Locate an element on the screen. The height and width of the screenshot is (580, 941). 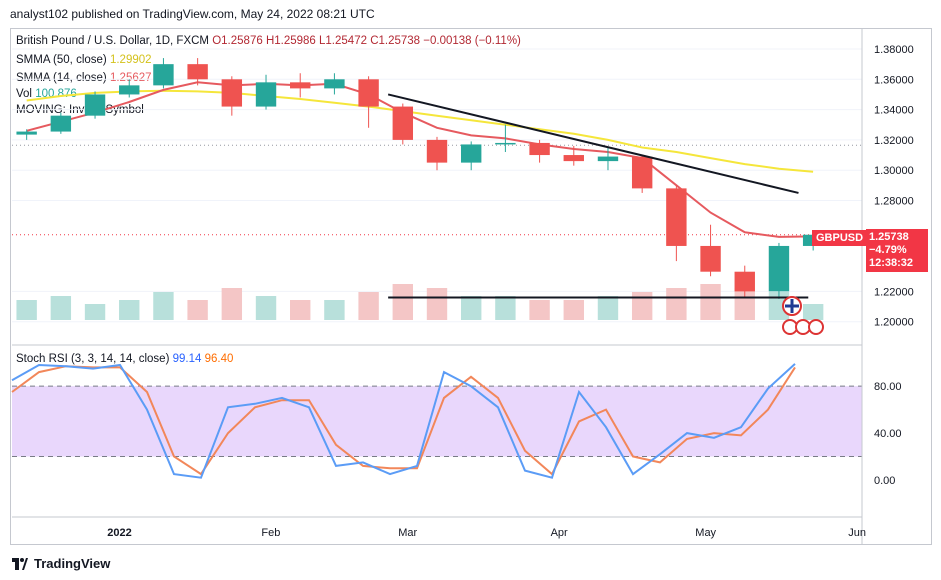
legend-open: O1.25876 is located at coordinates (237, 41).